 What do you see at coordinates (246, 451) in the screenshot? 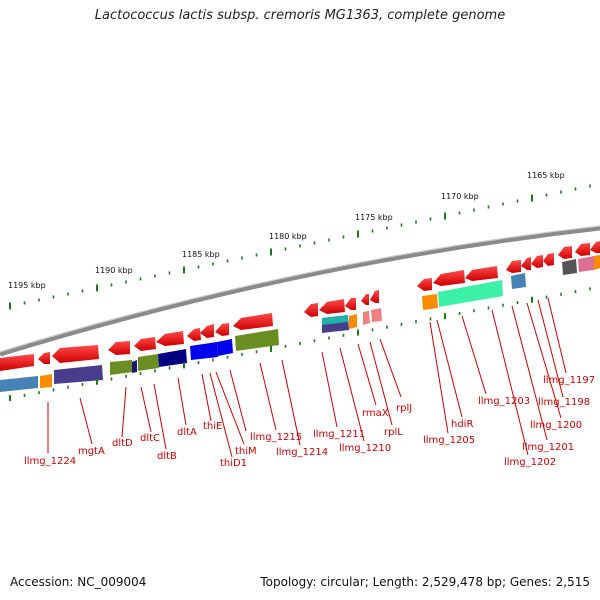
I see `gene-label-thiM: thiM` at bounding box center [246, 451].